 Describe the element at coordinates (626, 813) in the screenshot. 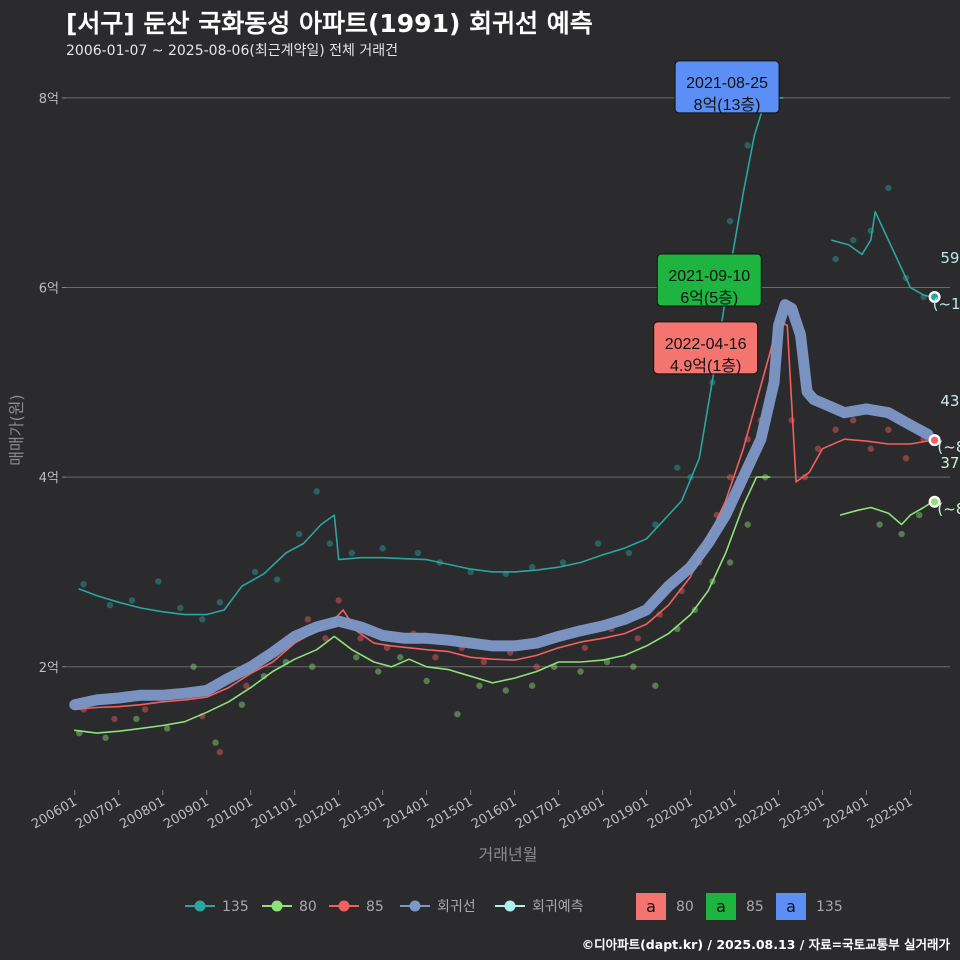

I see `x-tick-label: 201901` at that location.